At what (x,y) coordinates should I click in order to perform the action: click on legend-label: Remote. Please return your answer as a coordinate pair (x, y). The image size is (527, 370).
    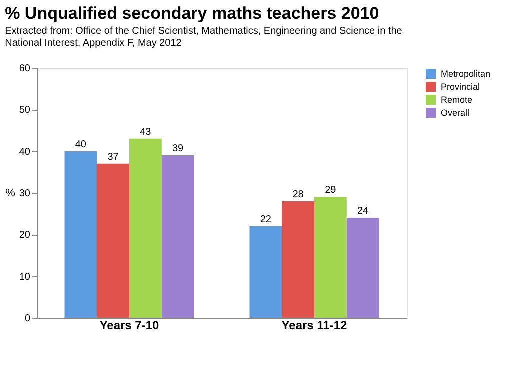
    Looking at the image, I should click on (457, 100).